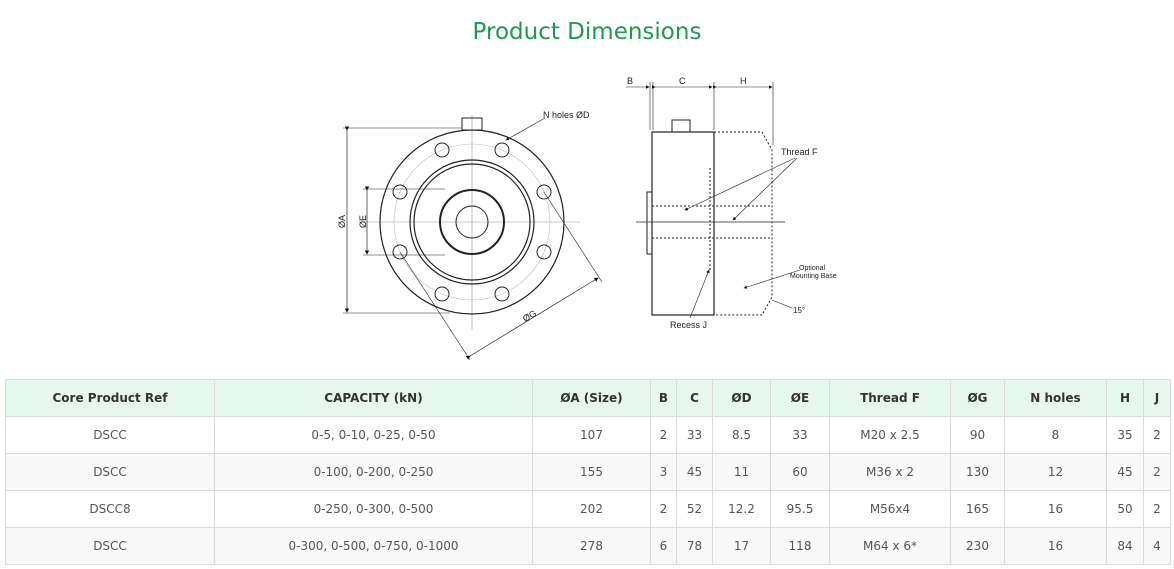 This screenshot has width=1174, height=569. What do you see at coordinates (688, 325) in the screenshot?
I see `label-recess: Recess J` at bounding box center [688, 325].